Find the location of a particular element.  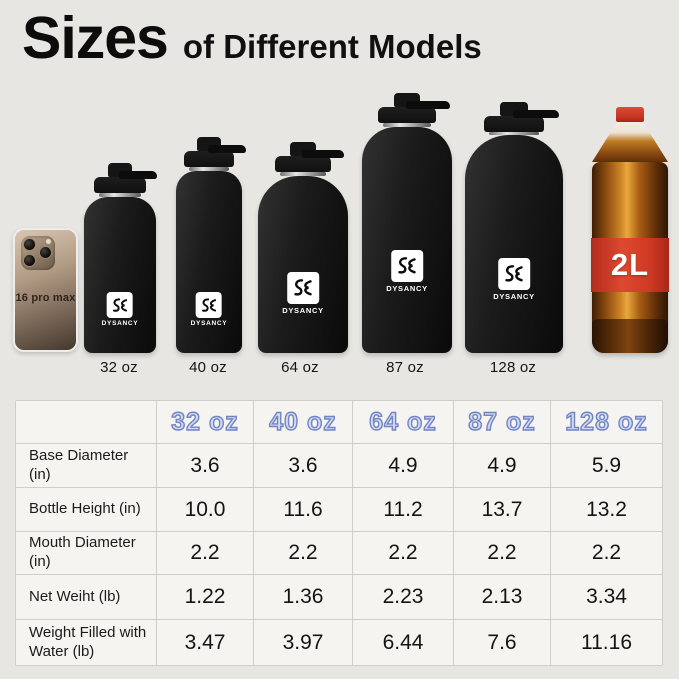

cola-bottle-2l: 2L is located at coordinates (630, 230).